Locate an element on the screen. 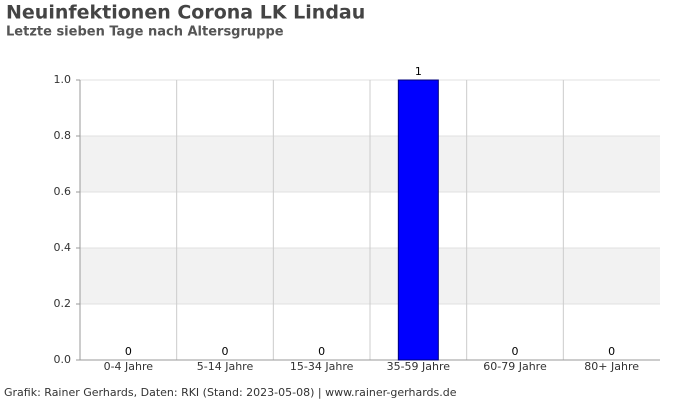  y-tick-label: 0.6 is located at coordinates (63, 191).